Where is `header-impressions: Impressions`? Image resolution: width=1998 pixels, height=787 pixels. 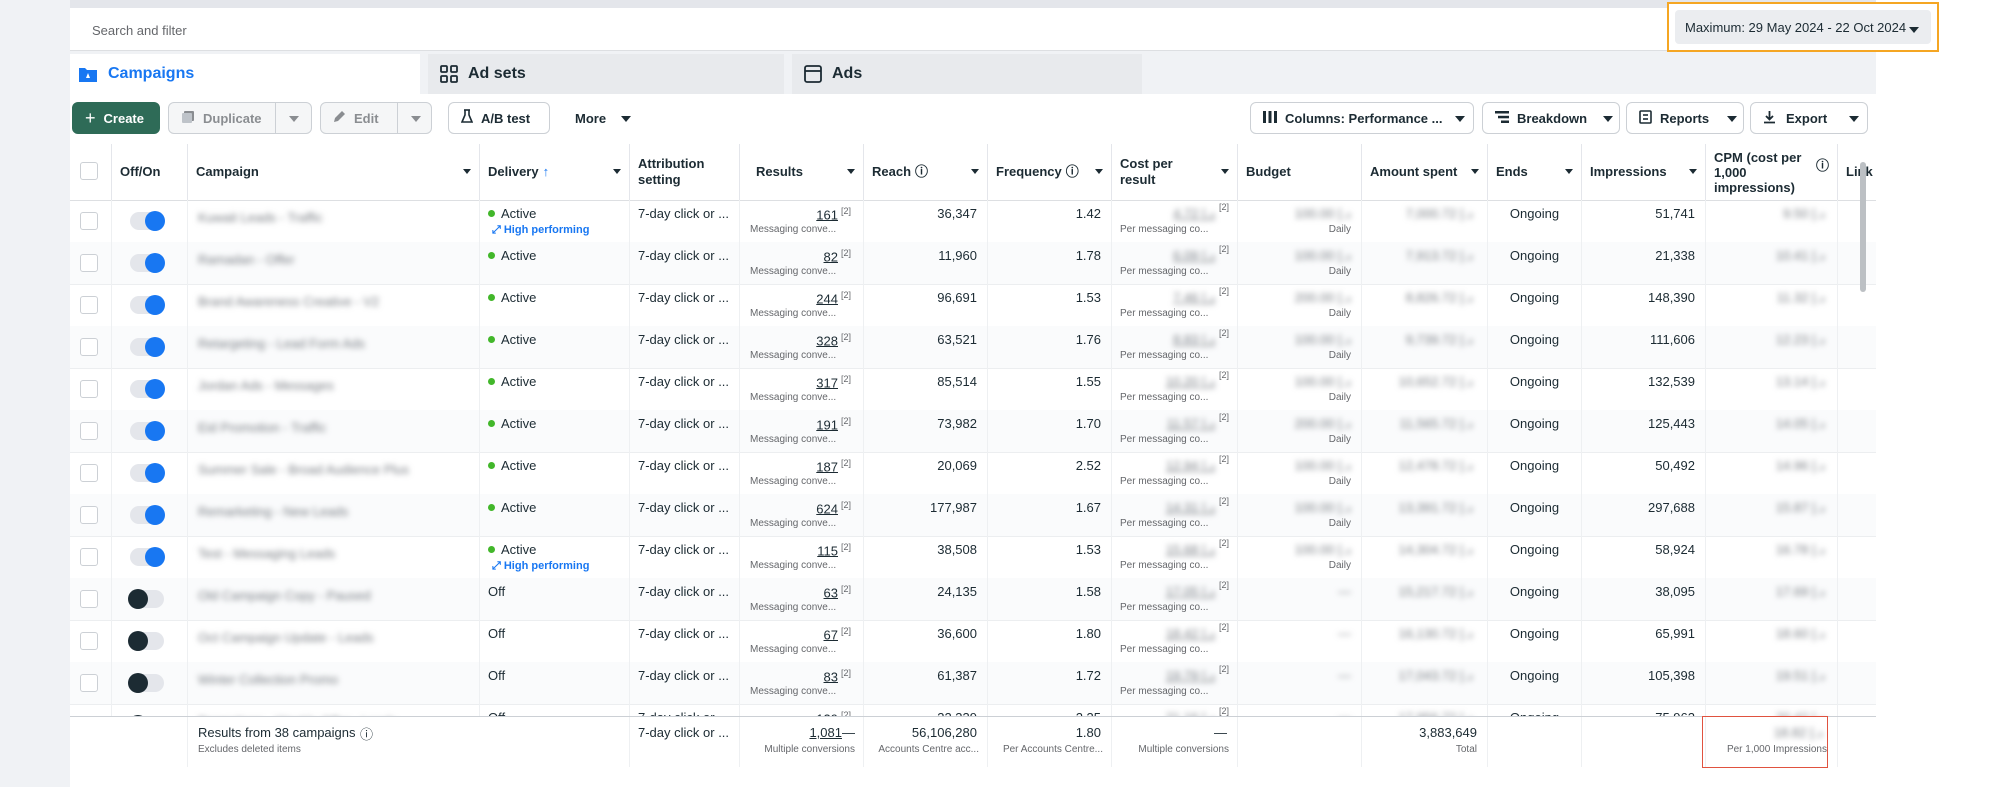
header-impressions: Impressions is located at coordinates (1644, 172).